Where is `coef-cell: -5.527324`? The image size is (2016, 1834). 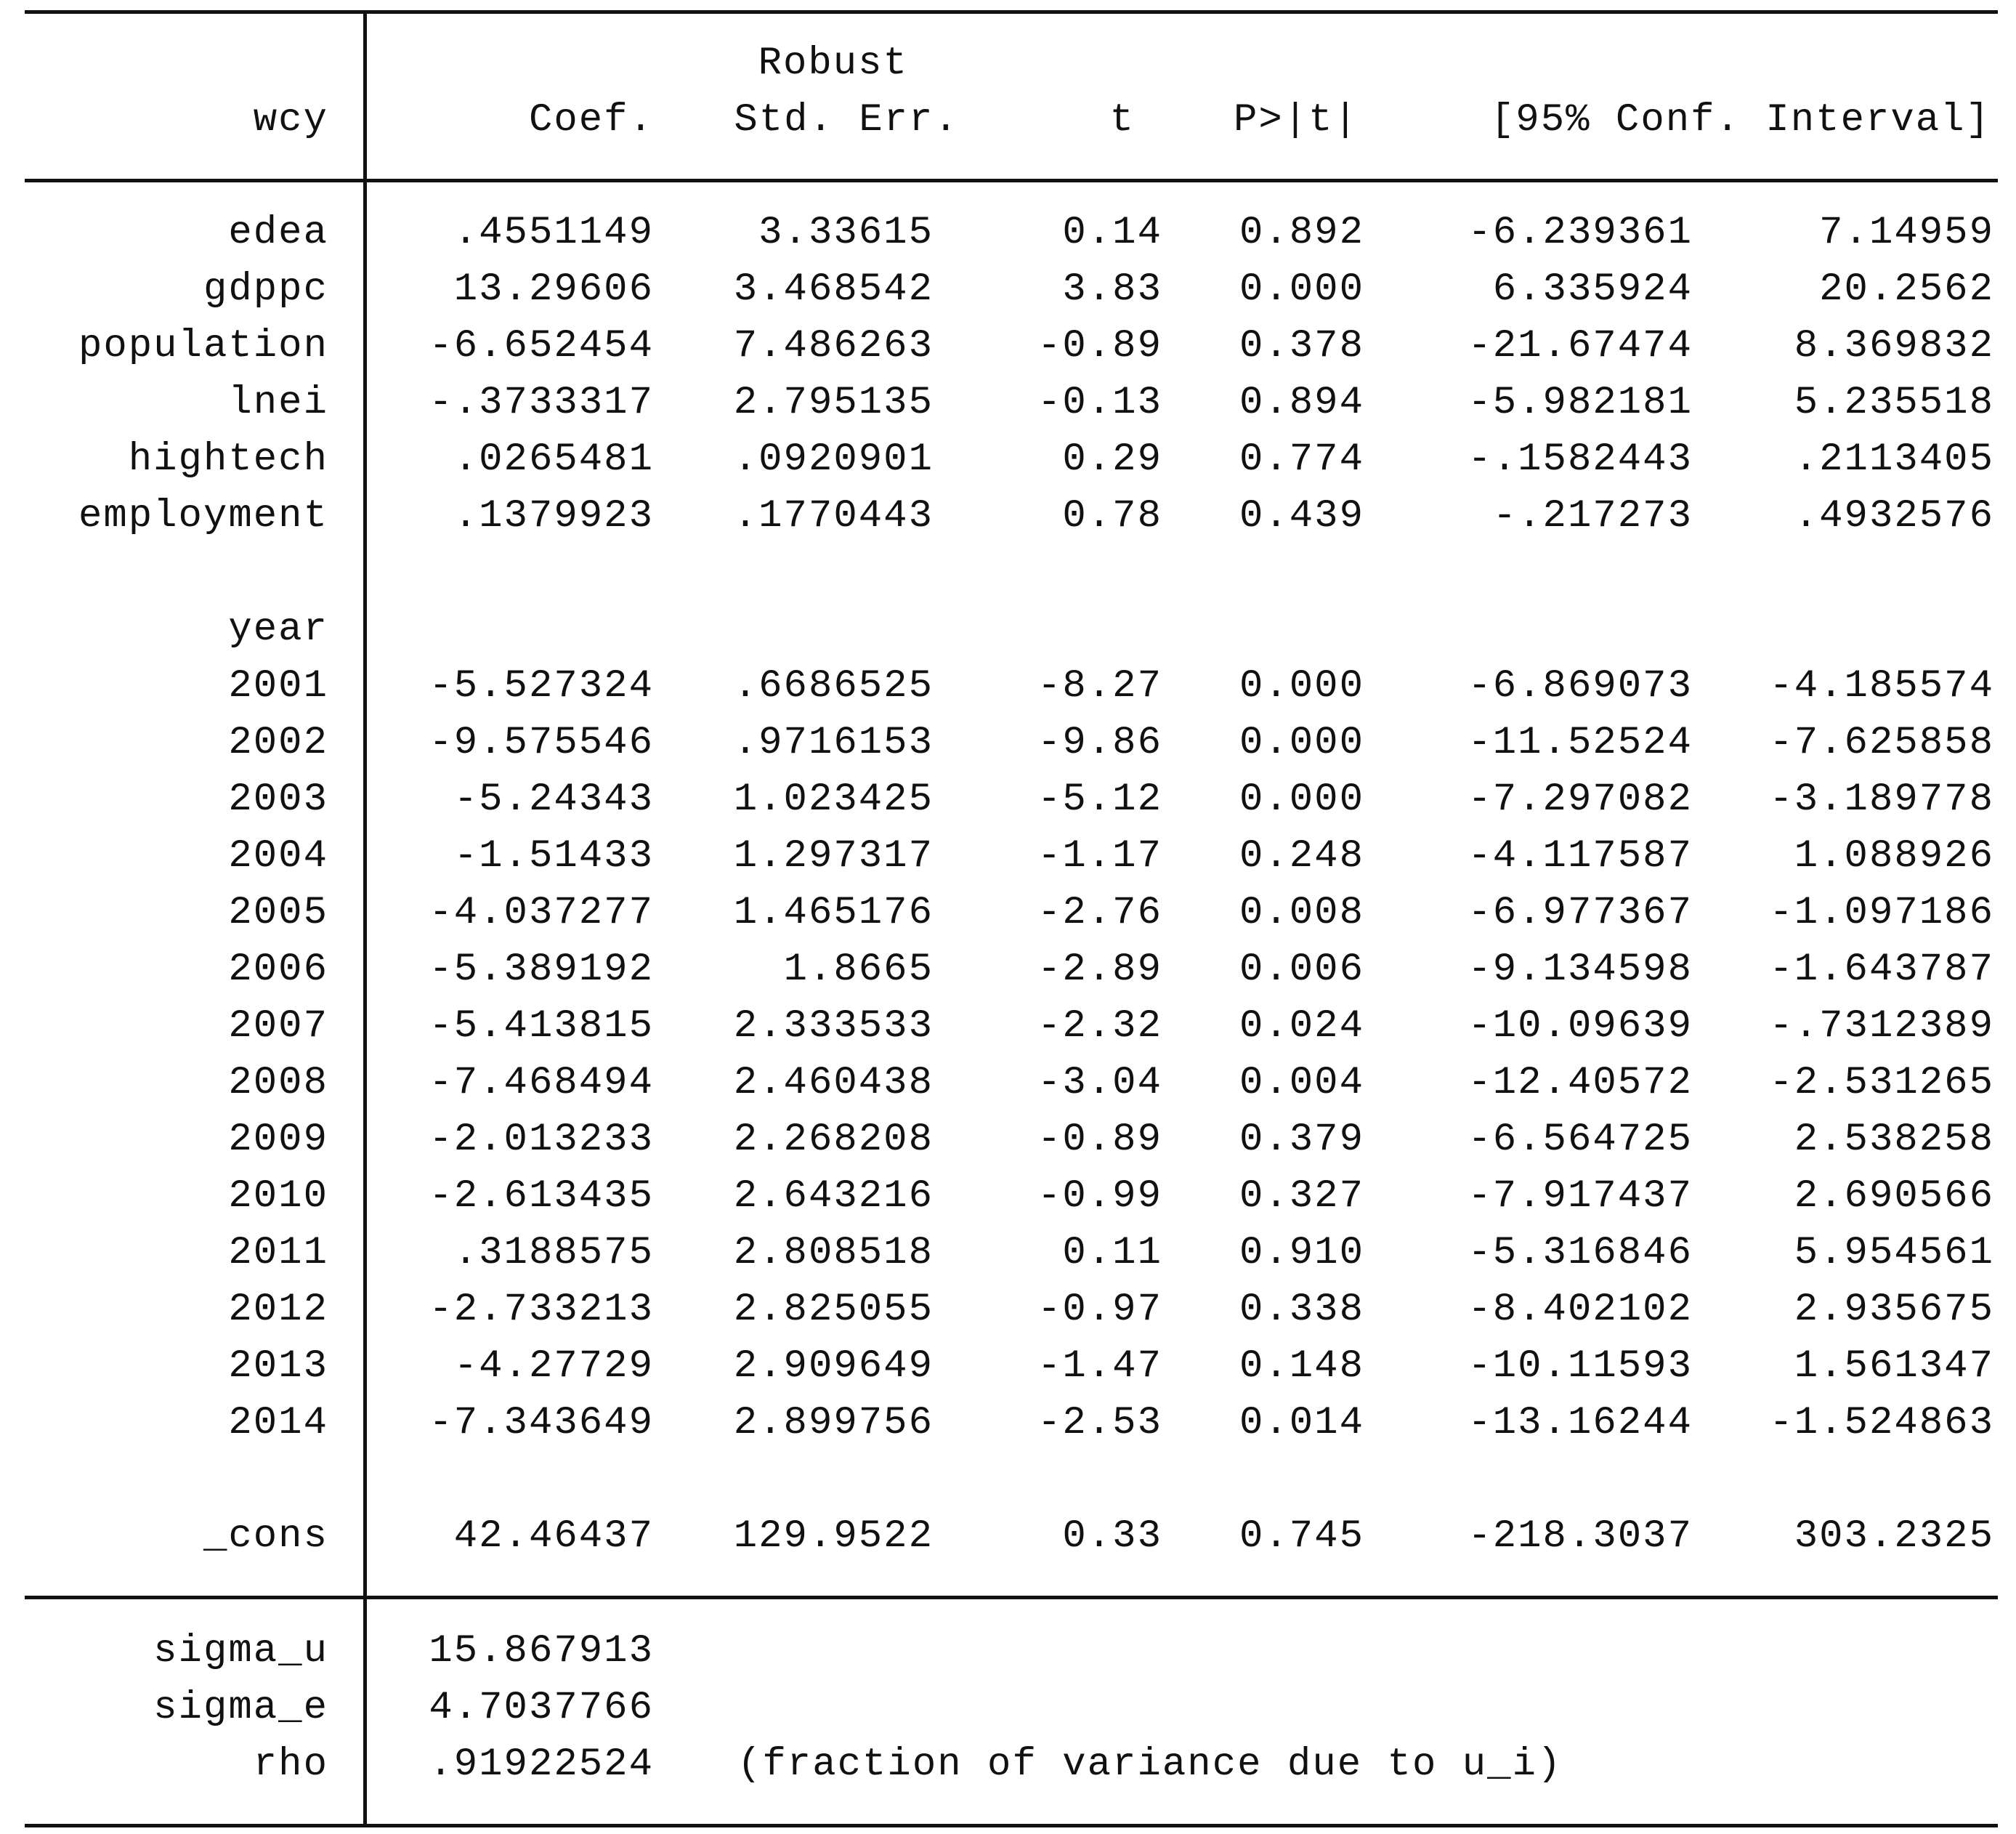
coef-cell: -5.527324 is located at coordinates (542, 686).